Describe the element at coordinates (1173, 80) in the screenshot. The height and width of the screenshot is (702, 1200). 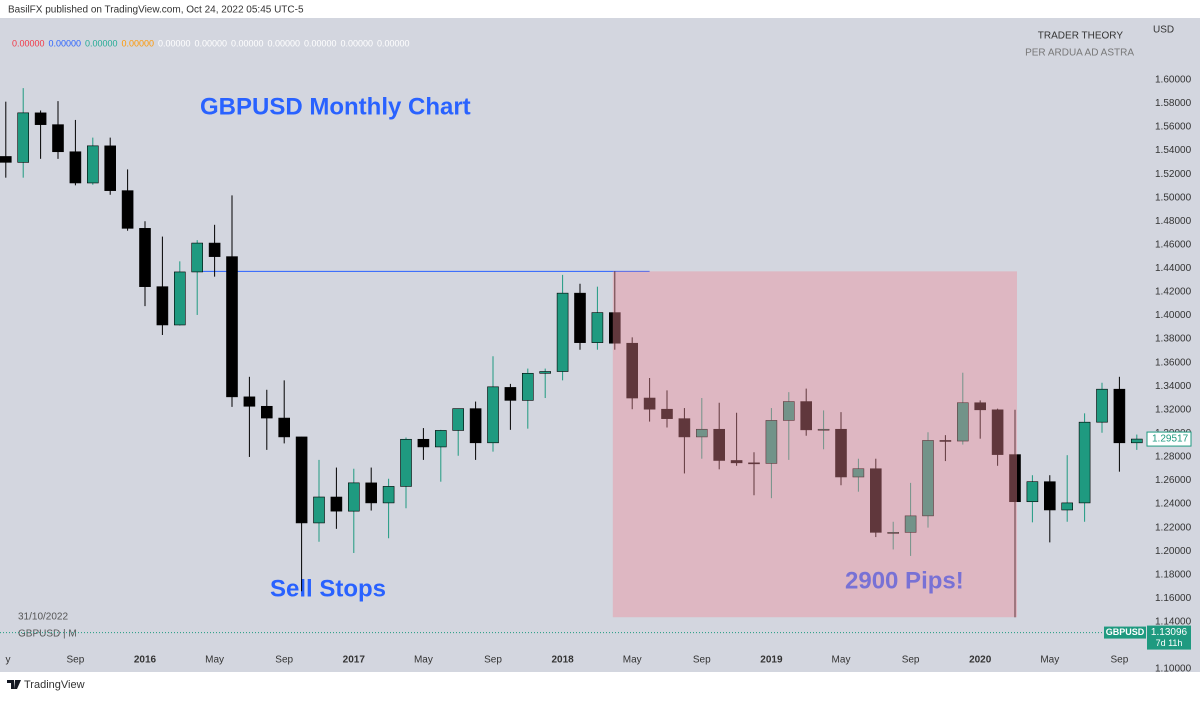
I see `y-tick-label: 1.60000` at that location.